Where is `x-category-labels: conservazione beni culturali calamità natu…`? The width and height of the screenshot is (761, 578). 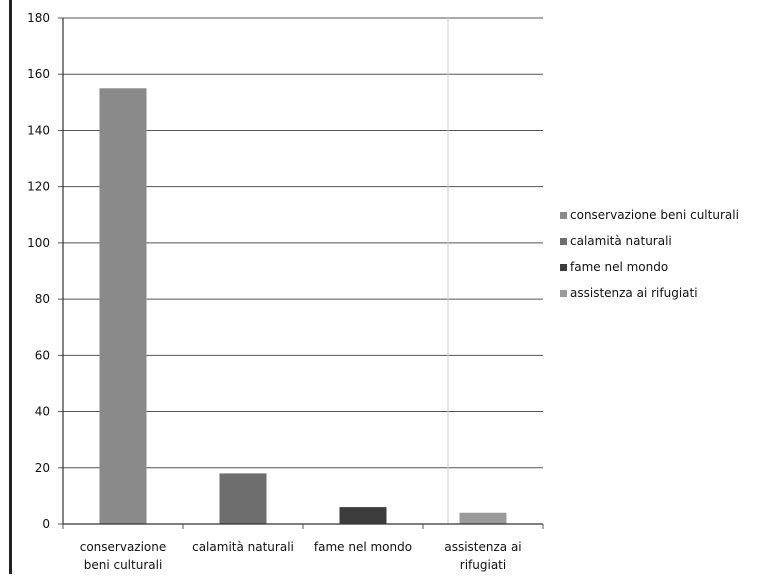
x-category-labels: conservazione beni culturali calamità natu… is located at coordinates (301, 556).